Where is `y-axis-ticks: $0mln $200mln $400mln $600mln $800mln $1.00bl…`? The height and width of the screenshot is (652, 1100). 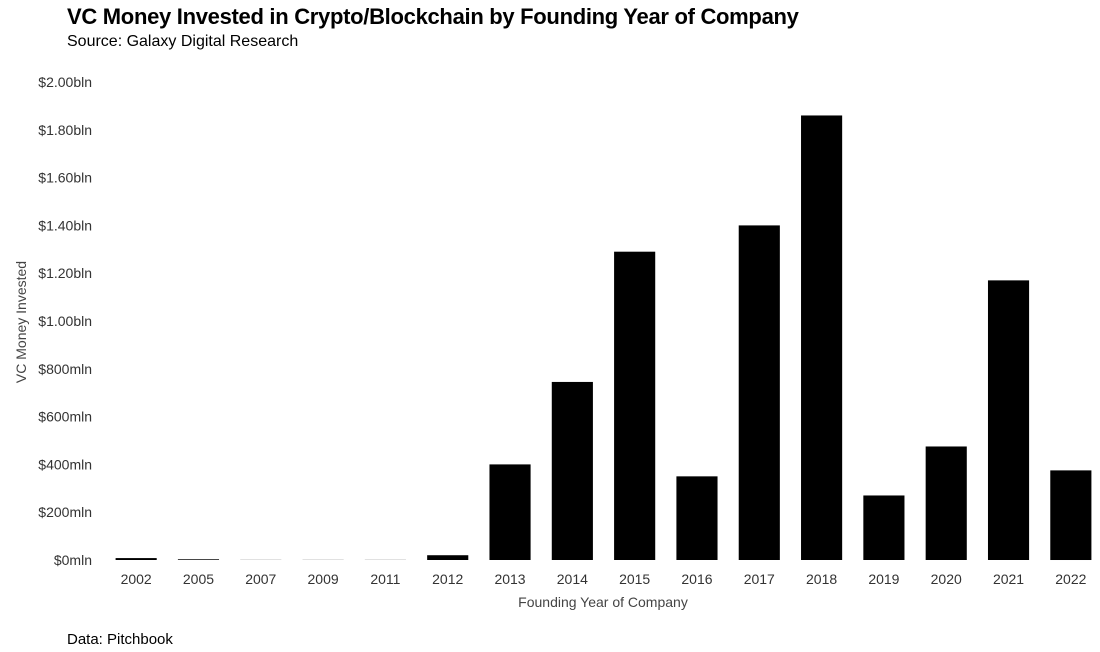 y-axis-ticks: $0mln $200mln $400mln $600mln $800mln $1.00bl… is located at coordinates (65, 321).